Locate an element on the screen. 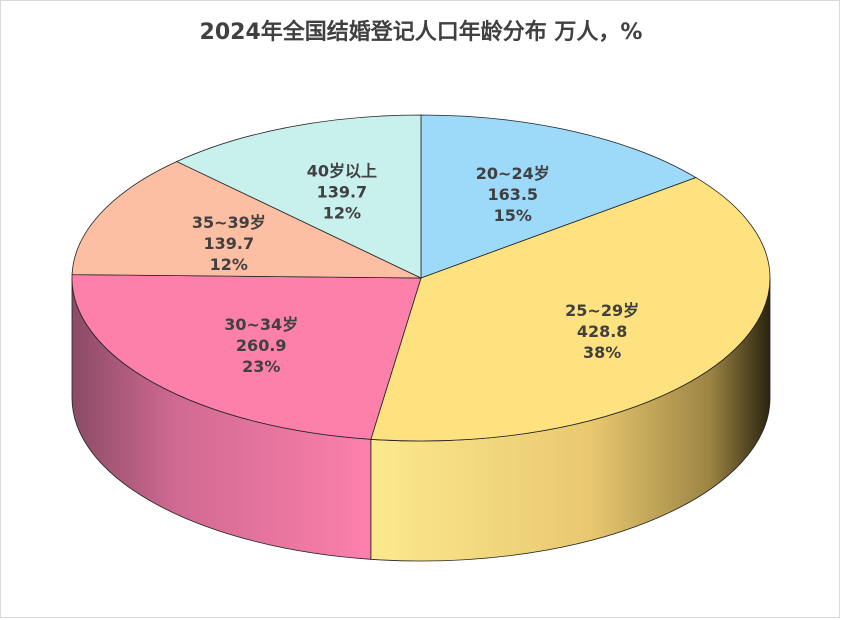 The image size is (842, 620). data-label-percent-40-plus: 12% is located at coordinates (342, 212).